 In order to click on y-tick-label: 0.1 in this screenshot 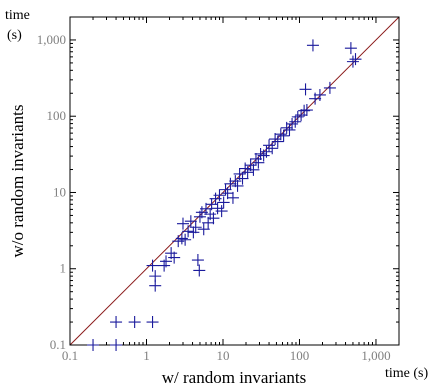, I will do `click(58, 344)`.